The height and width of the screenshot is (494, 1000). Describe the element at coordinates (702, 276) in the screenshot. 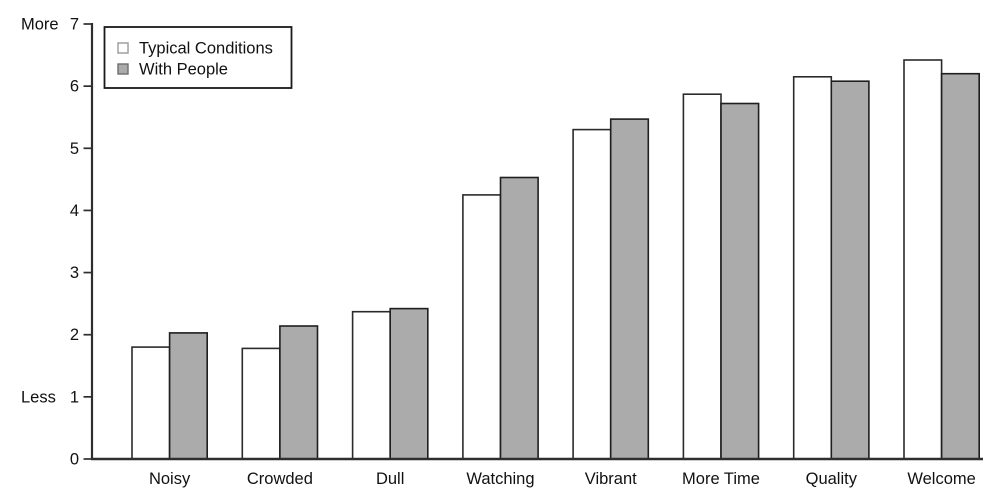

I see `bar-typical-conditions-more-time` at that location.